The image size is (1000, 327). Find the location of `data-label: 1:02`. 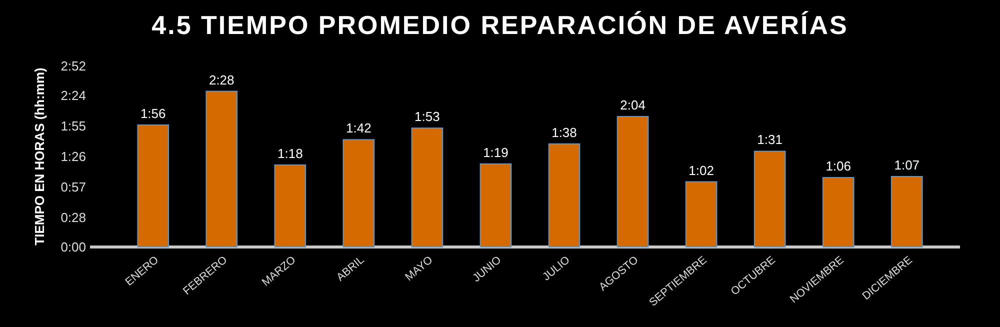

data-label: 1:02 is located at coordinates (701, 170).